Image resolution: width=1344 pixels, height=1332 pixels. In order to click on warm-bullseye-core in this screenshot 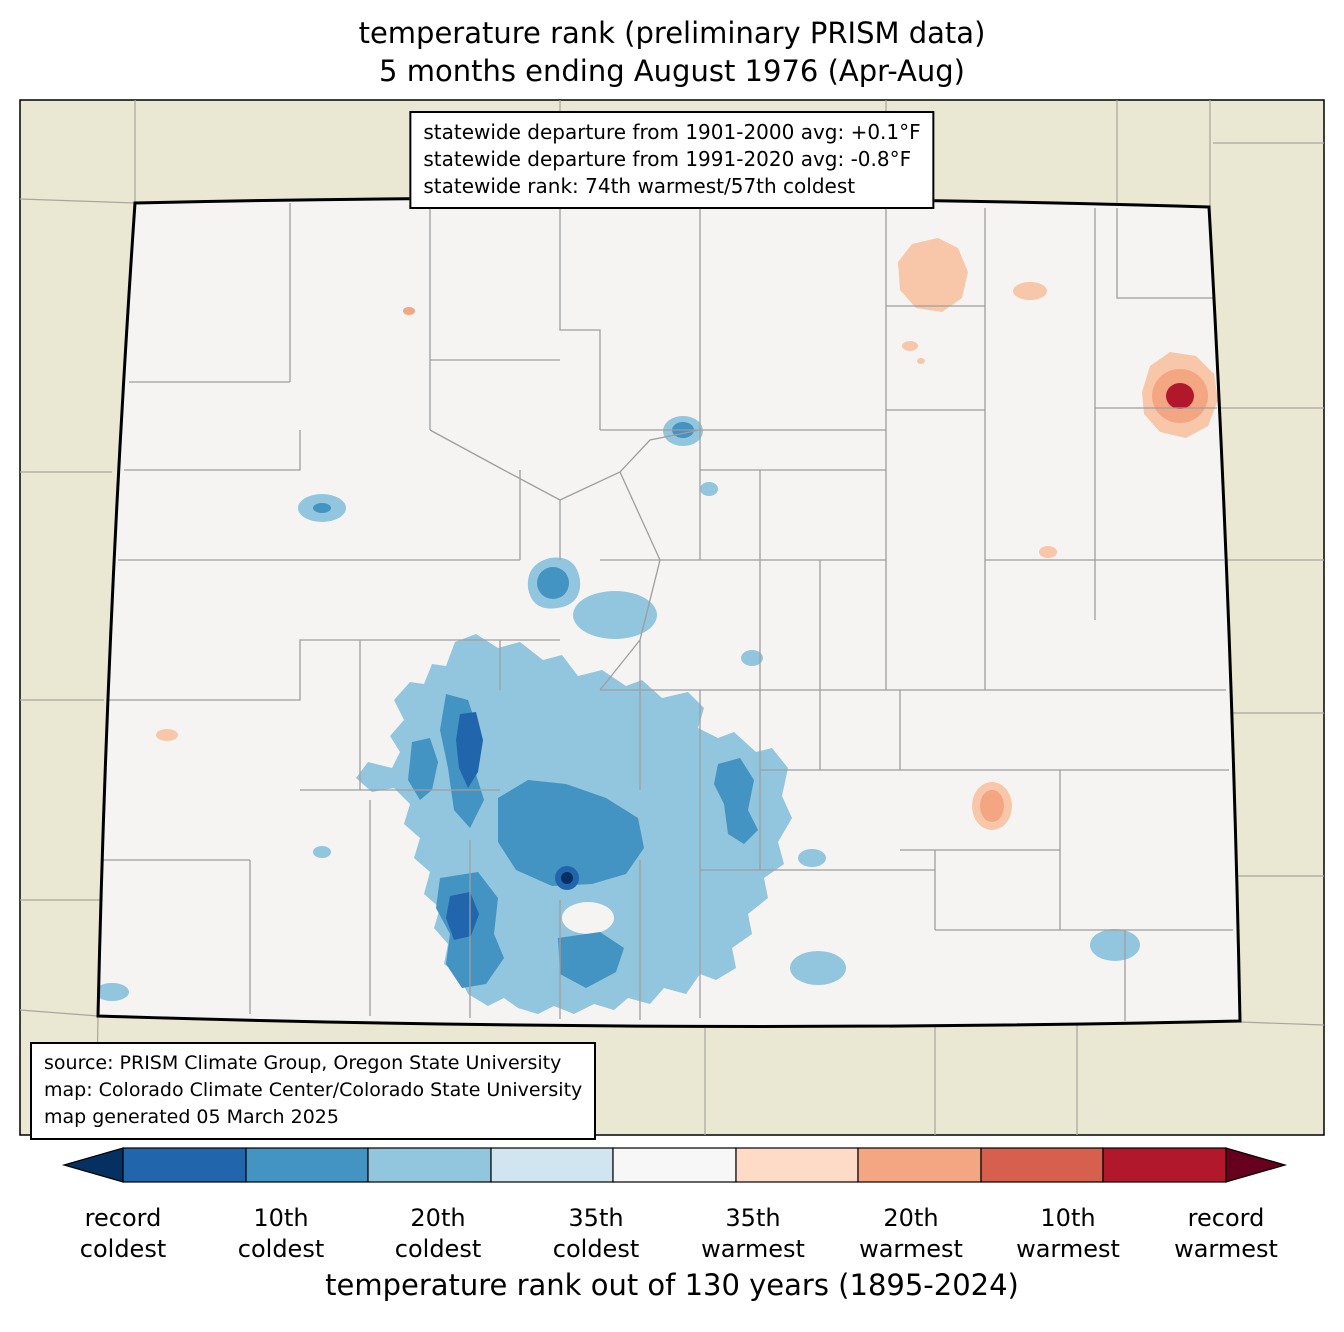, I will do `click(1180, 396)`.